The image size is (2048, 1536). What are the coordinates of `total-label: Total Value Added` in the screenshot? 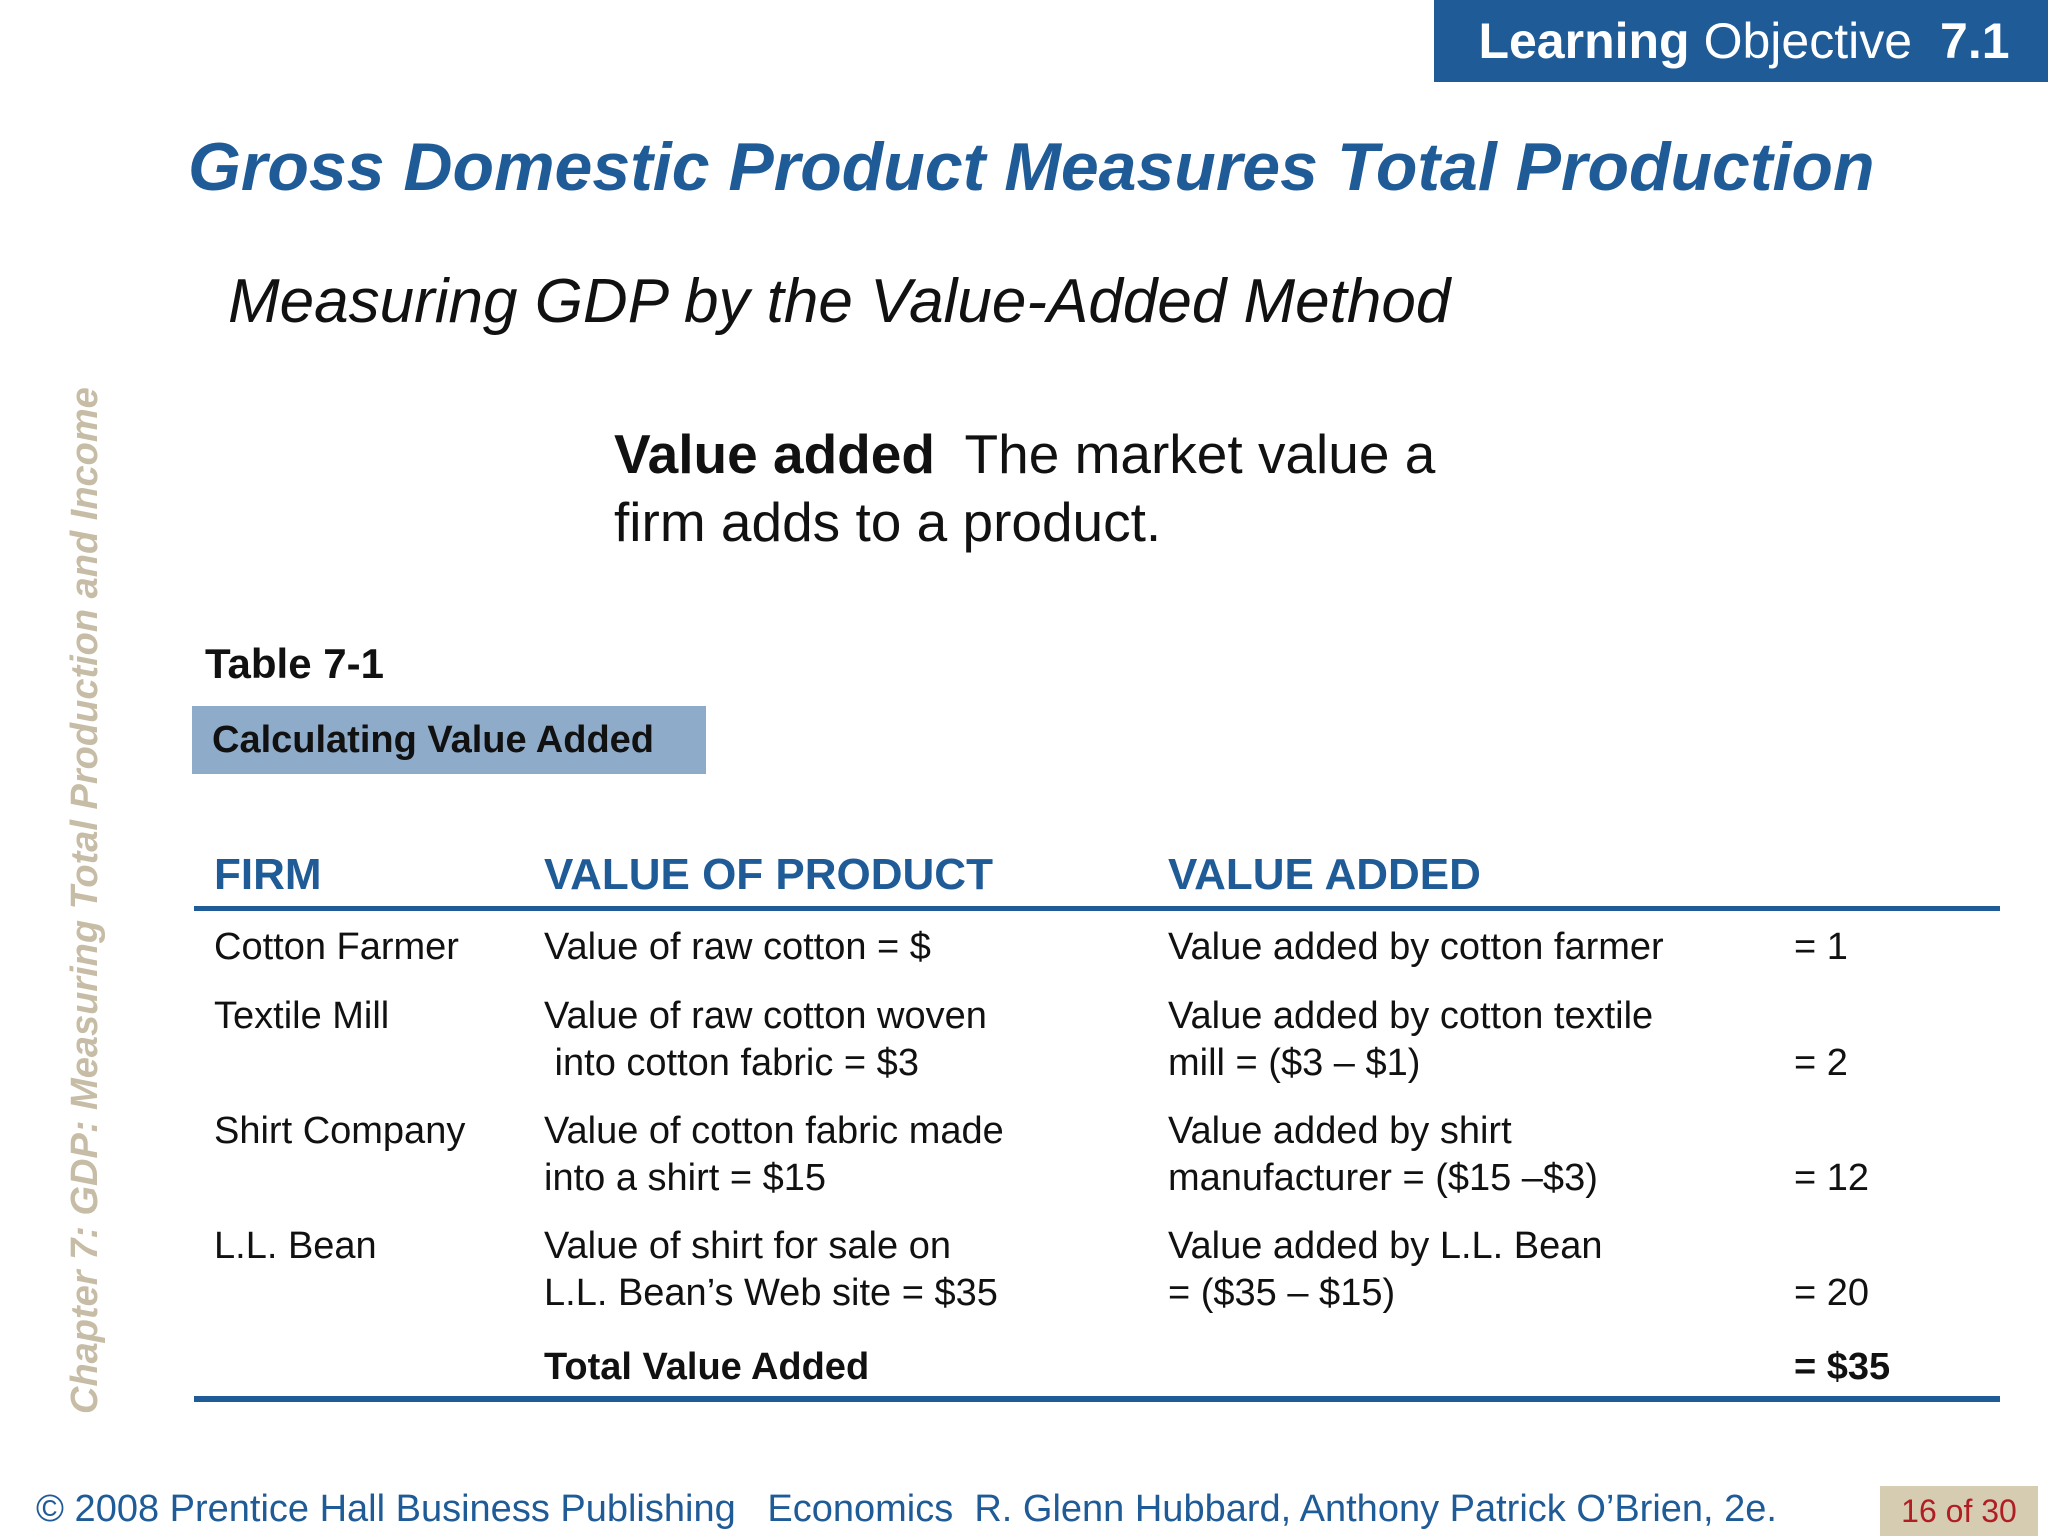 It's located at (707, 1367).